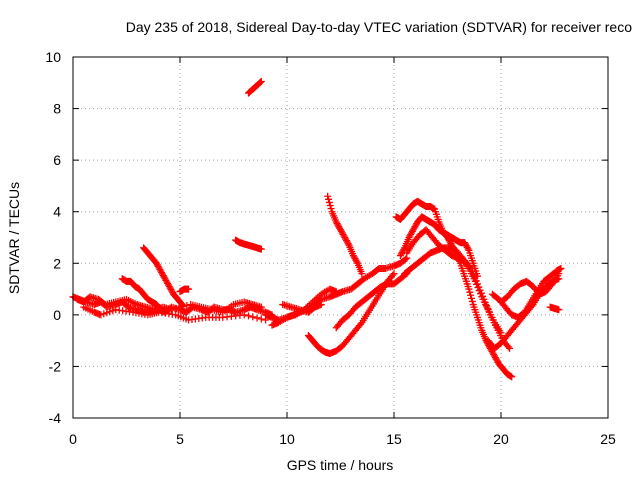 The height and width of the screenshot is (480, 640). What do you see at coordinates (371, 301) in the screenshot?
I see `series-mid-cluster` at bounding box center [371, 301].